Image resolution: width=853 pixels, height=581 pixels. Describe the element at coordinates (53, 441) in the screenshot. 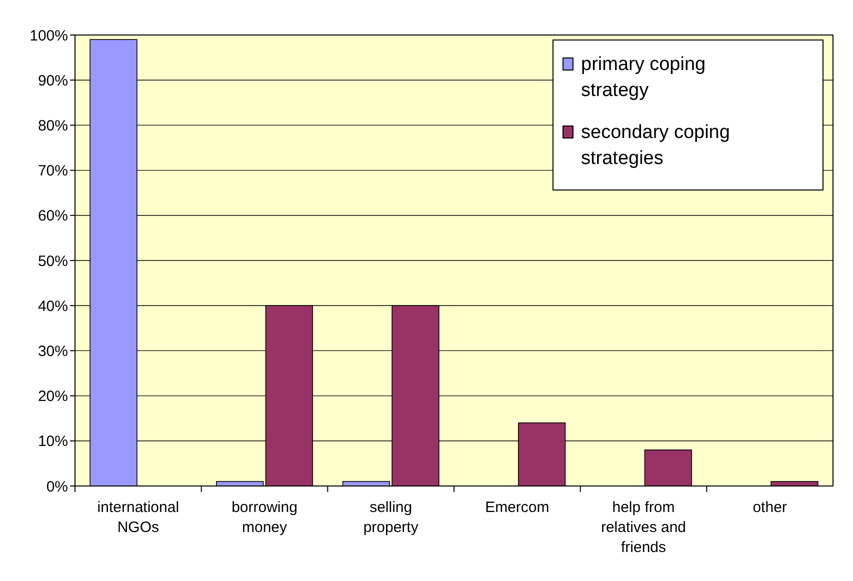

I see `y-tick-label: 10%` at that location.